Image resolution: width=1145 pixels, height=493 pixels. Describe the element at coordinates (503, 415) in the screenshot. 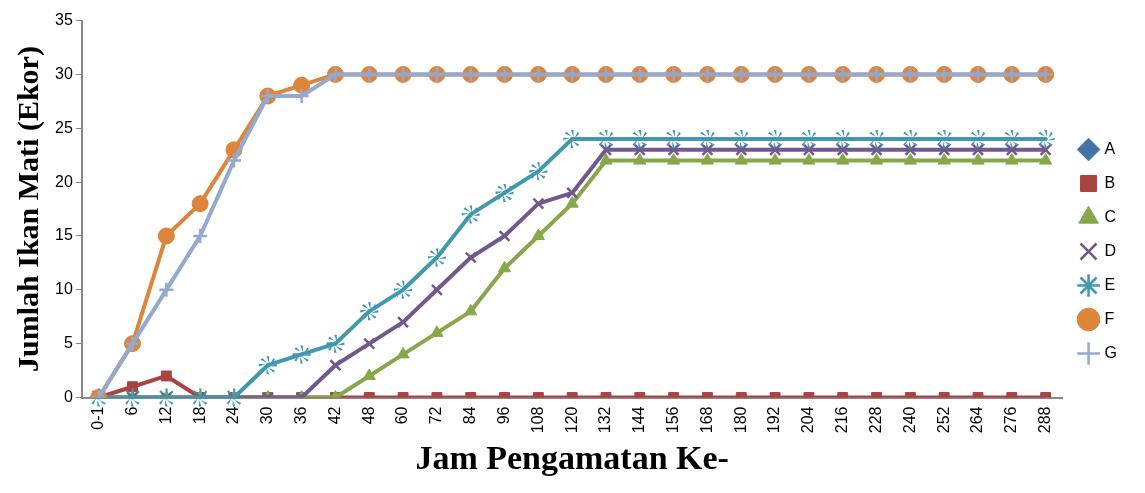

I see `x-tick-label: 96` at that location.